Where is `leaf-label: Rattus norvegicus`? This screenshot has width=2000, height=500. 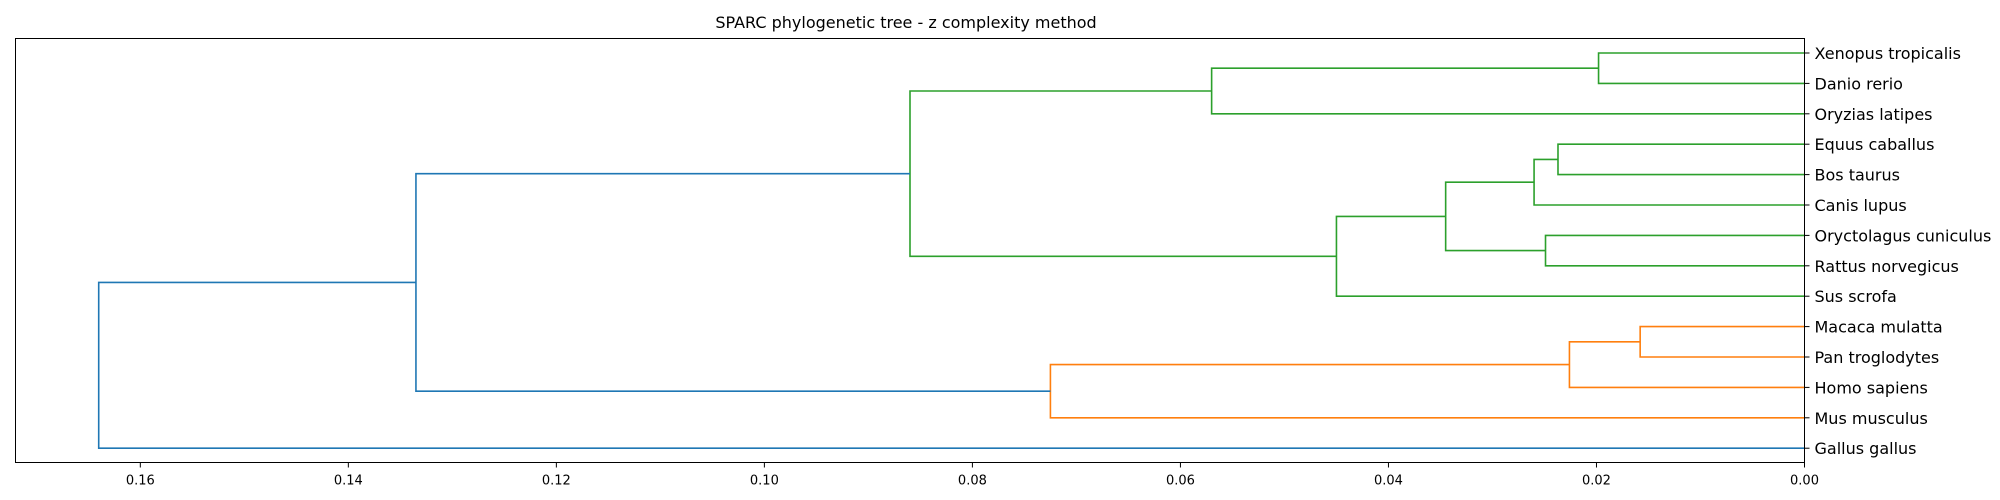 leaf-label: Rattus norvegicus is located at coordinates (1887, 266).